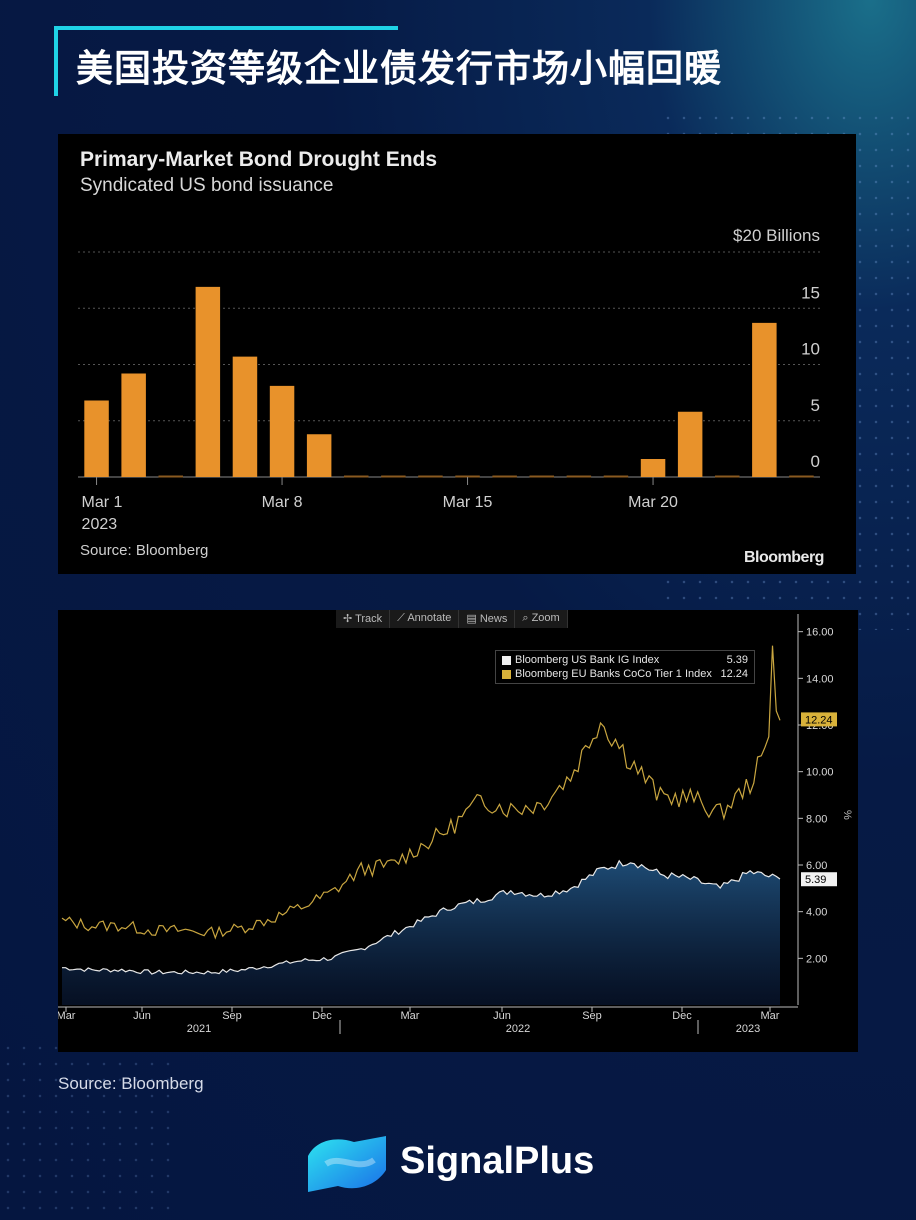 The image size is (916, 1220). What do you see at coordinates (734, 674) in the screenshot?
I see `legend-value-coco: 12.24` at bounding box center [734, 674].